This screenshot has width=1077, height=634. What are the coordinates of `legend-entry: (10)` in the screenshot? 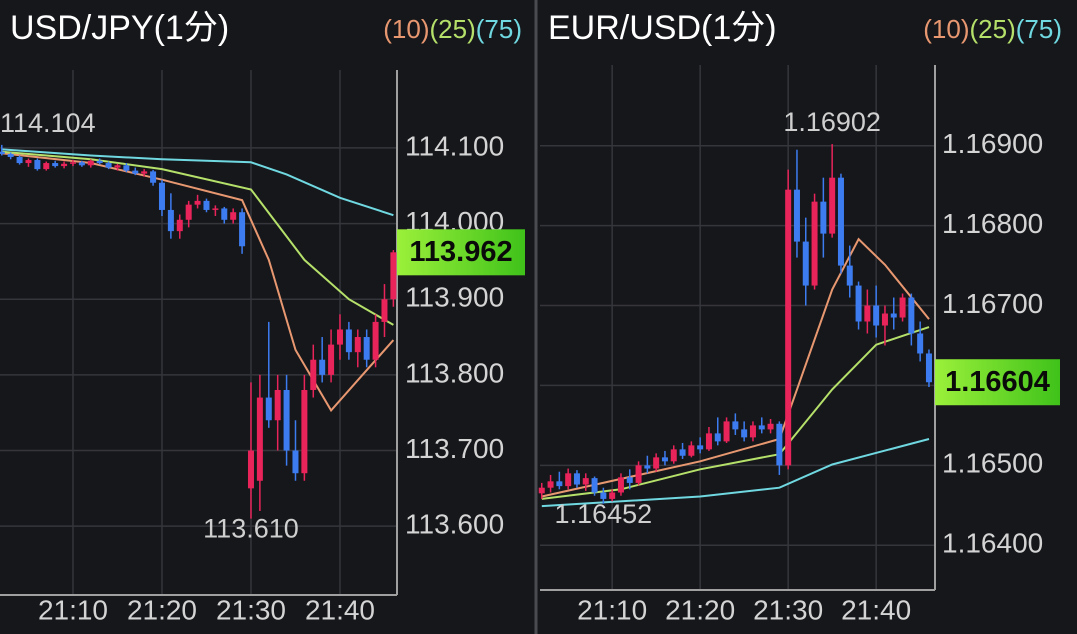 It's located at (946, 29).